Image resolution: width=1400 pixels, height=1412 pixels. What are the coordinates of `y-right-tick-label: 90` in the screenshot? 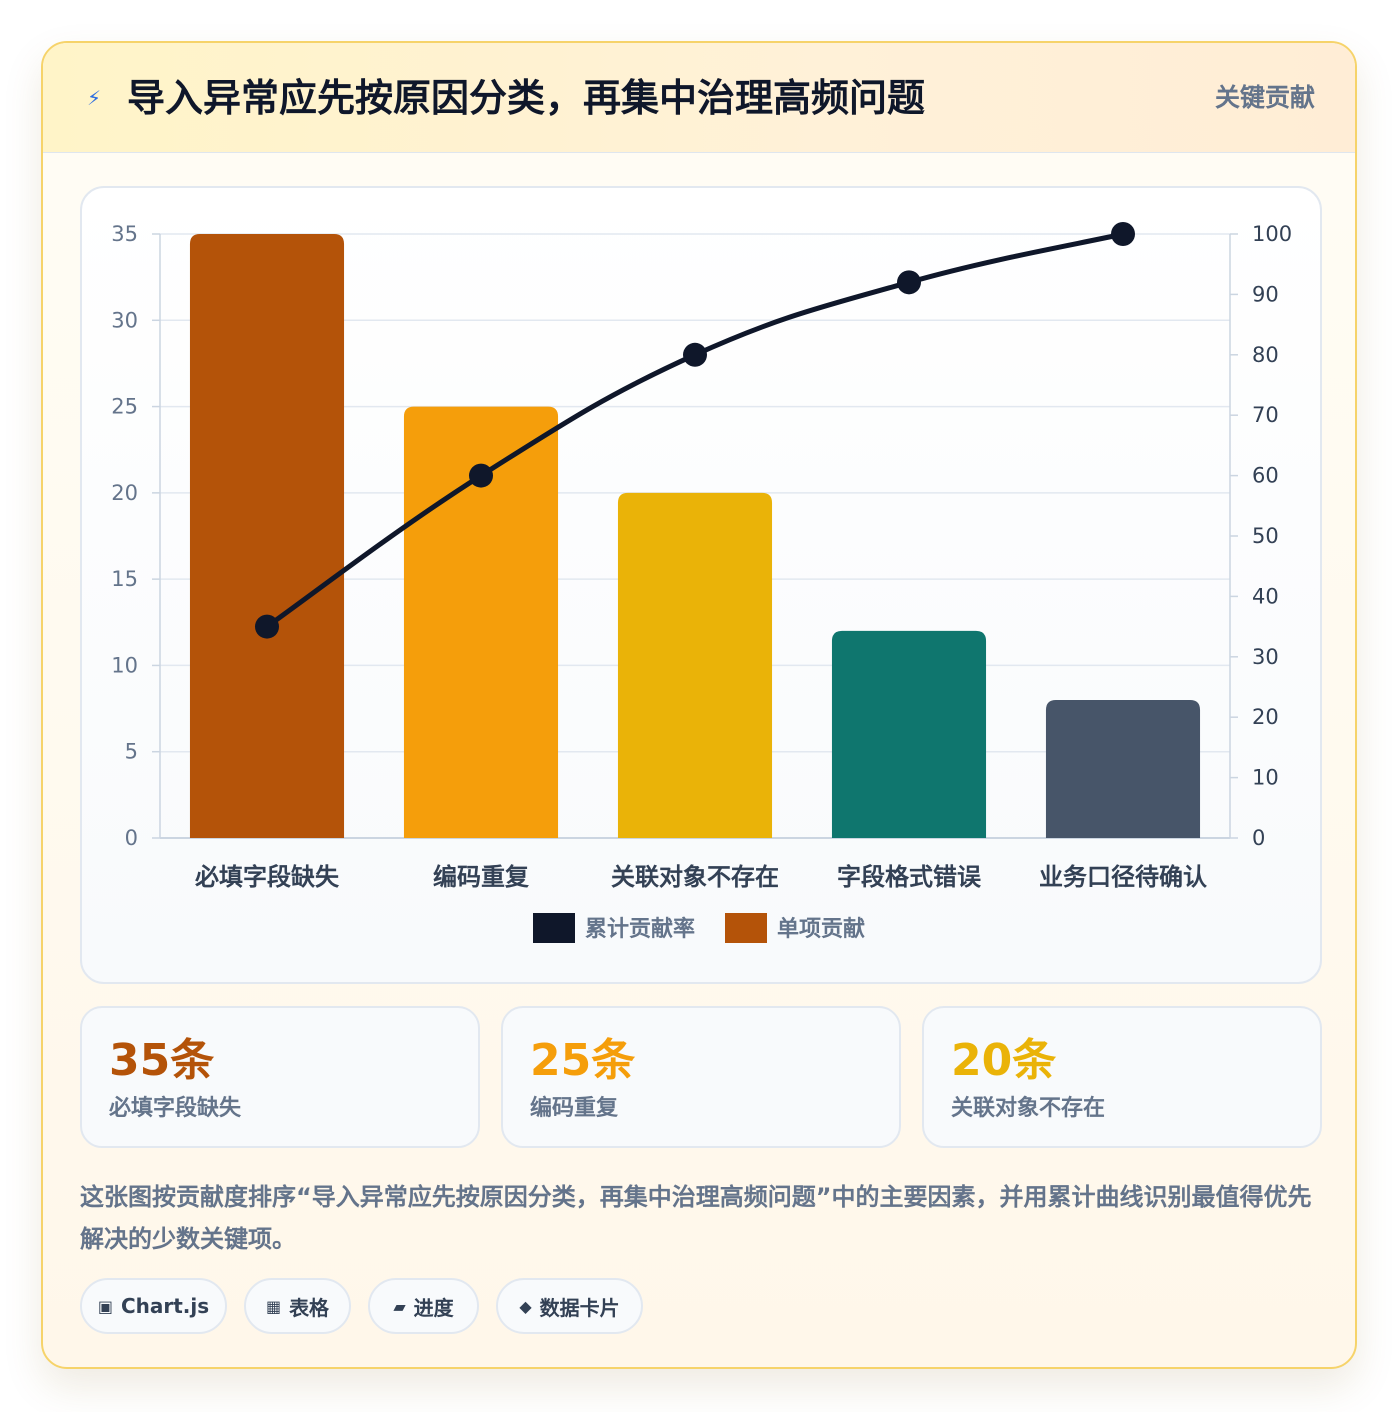 It's located at (1265, 294).